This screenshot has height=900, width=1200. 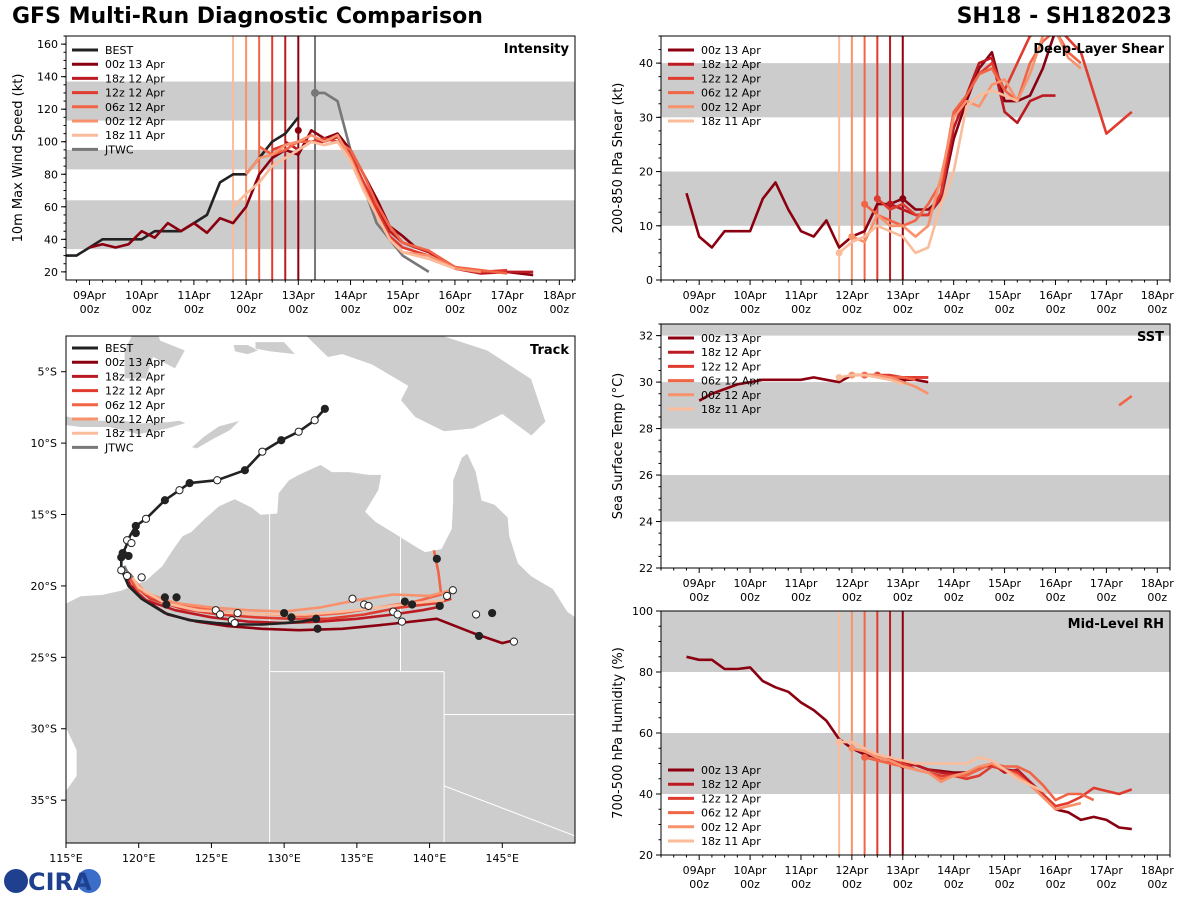 What do you see at coordinates (509, 811) in the screenshot?
I see `nsw-vic-border` at bounding box center [509, 811].